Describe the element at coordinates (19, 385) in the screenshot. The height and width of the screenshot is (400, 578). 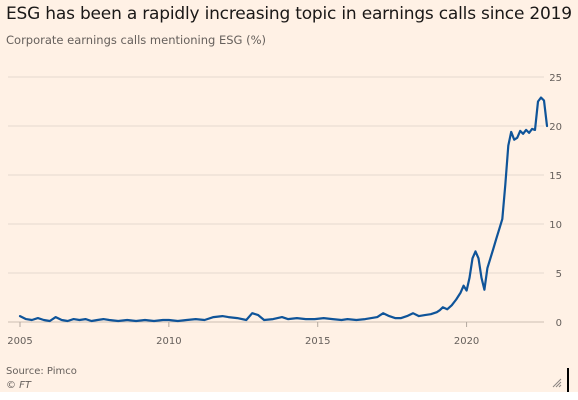
I see `credit-note: © FT` at that location.